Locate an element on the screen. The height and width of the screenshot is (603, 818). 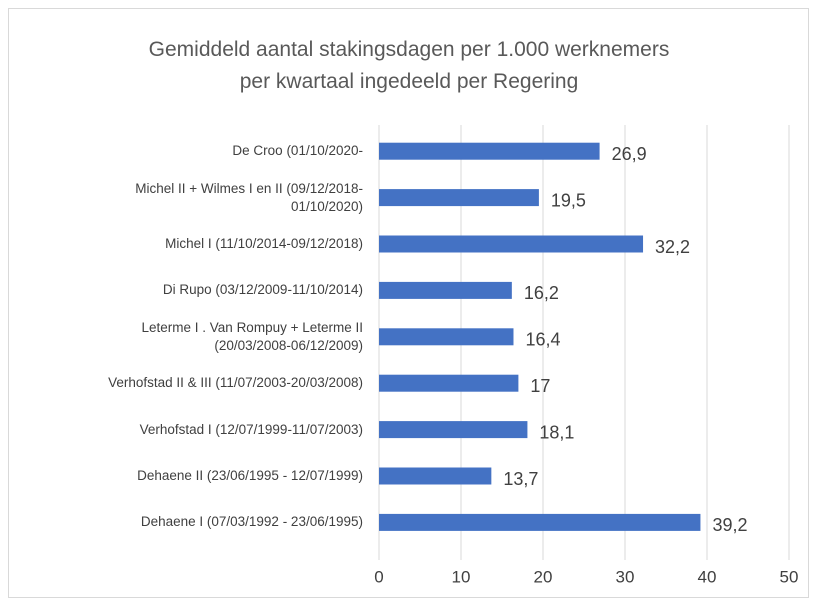
value-label: 32,2 is located at coordinates (672, 247).